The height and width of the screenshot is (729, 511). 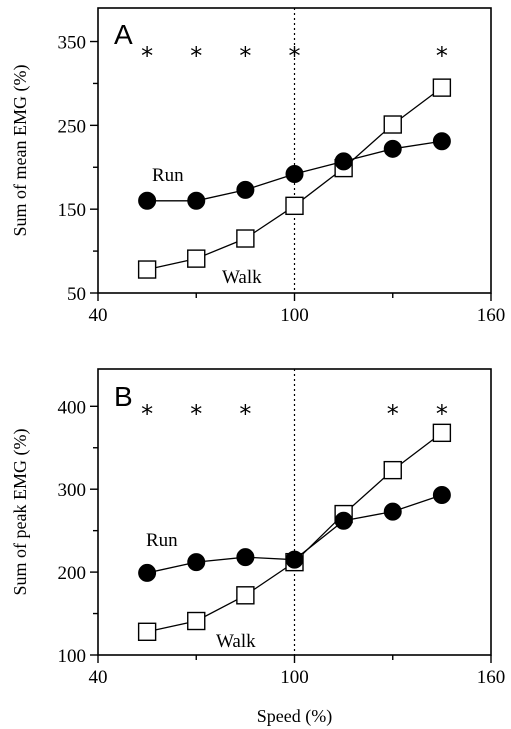 What do you see at coordinates (20, 512) in the screenshot?
I see `y-axis-label: Sum of peak EMG (%)` at bounding box center [20, 512].